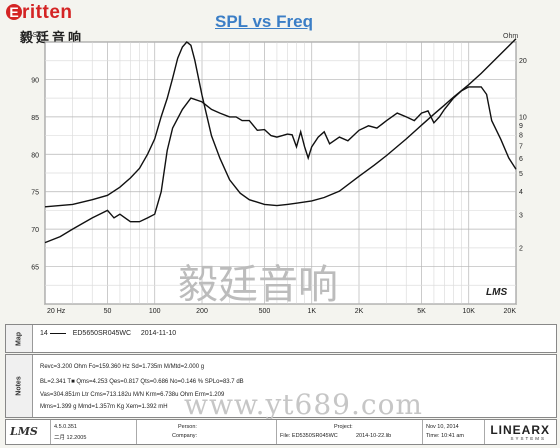 This screenshot has width=560, height=448. I want to click on website-watermark: www.yt689.com, so click(303, 404).